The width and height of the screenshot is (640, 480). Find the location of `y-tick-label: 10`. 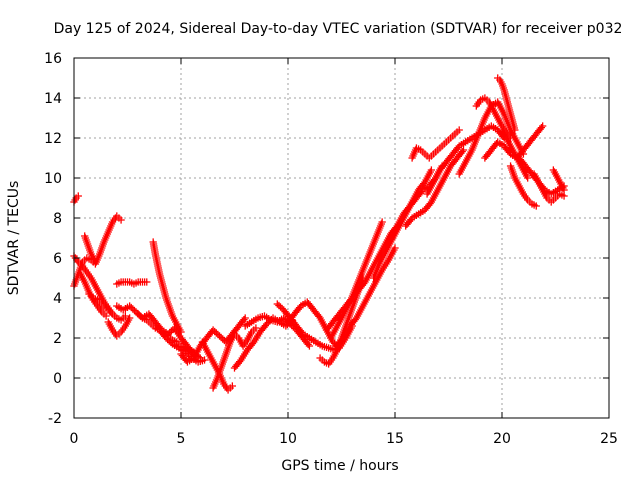

y-tick-label: 10 is located at coordinates (53, 179).